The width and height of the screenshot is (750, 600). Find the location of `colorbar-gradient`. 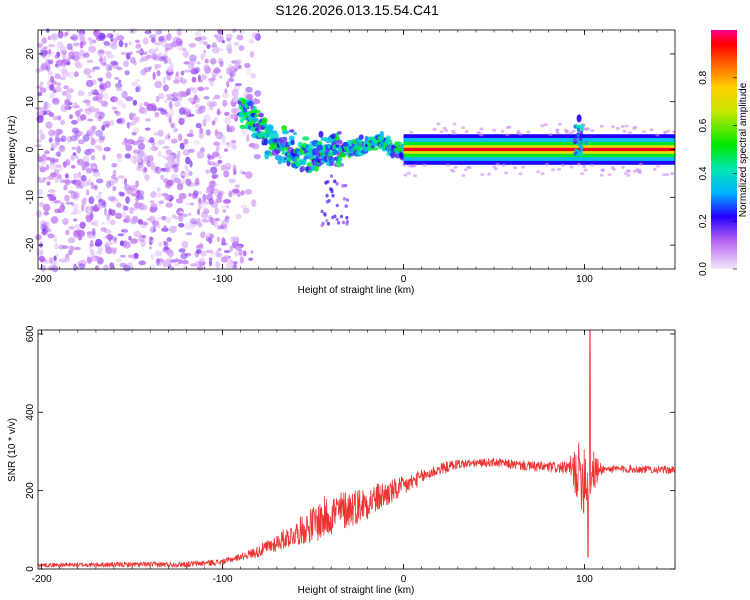

colorbar-gradient is located at coordinates (724, 149).